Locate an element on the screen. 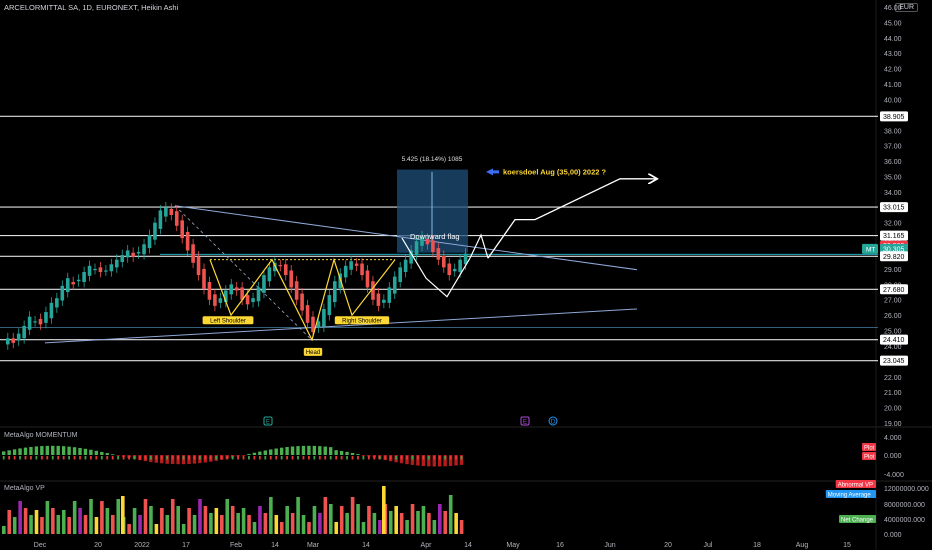 Image resolution: width=932 pixels, height=550 pixels. price-tick-label: 19.00 is located at coordinates (893, 424).